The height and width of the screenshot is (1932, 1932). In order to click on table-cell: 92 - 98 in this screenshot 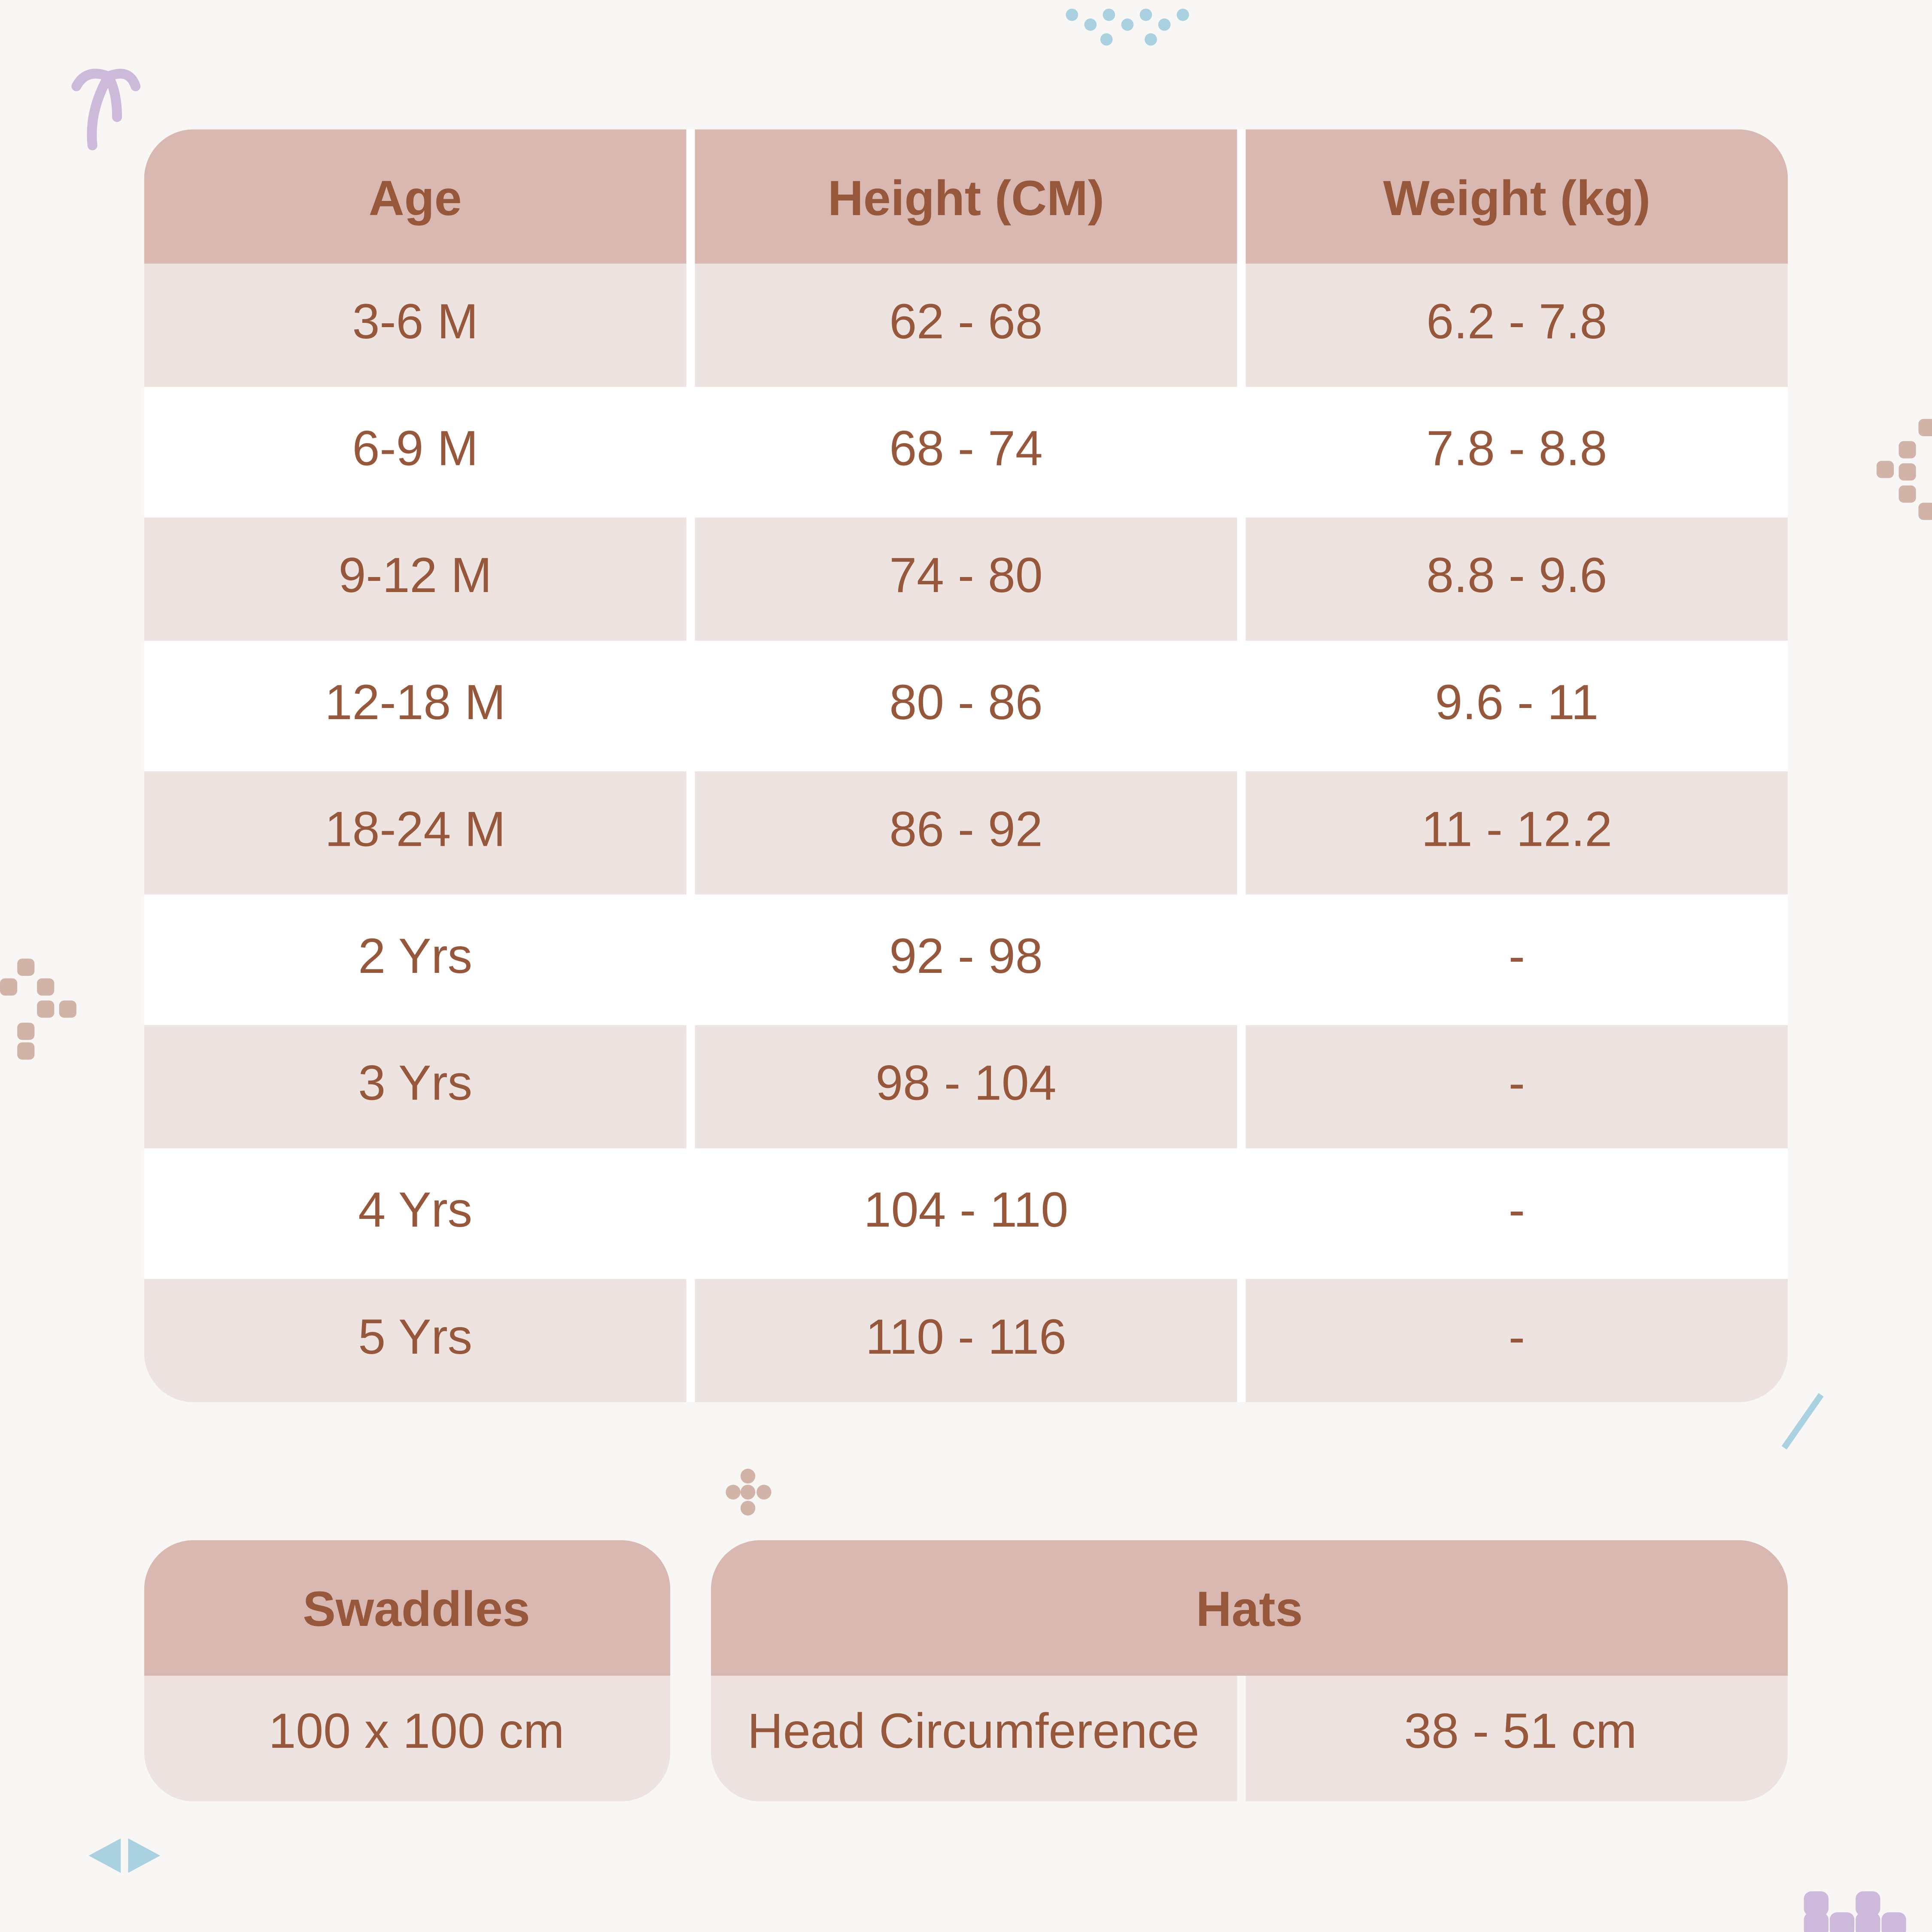, I will do `click(965, 957)`.